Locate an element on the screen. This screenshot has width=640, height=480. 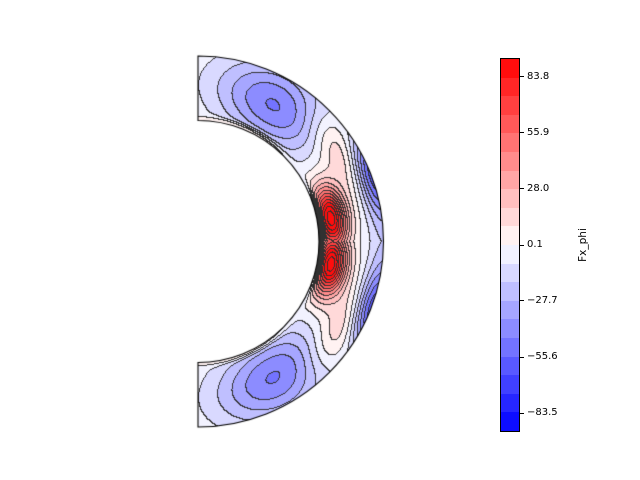
colorbar-tick-label: 0.1 is located at coordinates (535, 244).